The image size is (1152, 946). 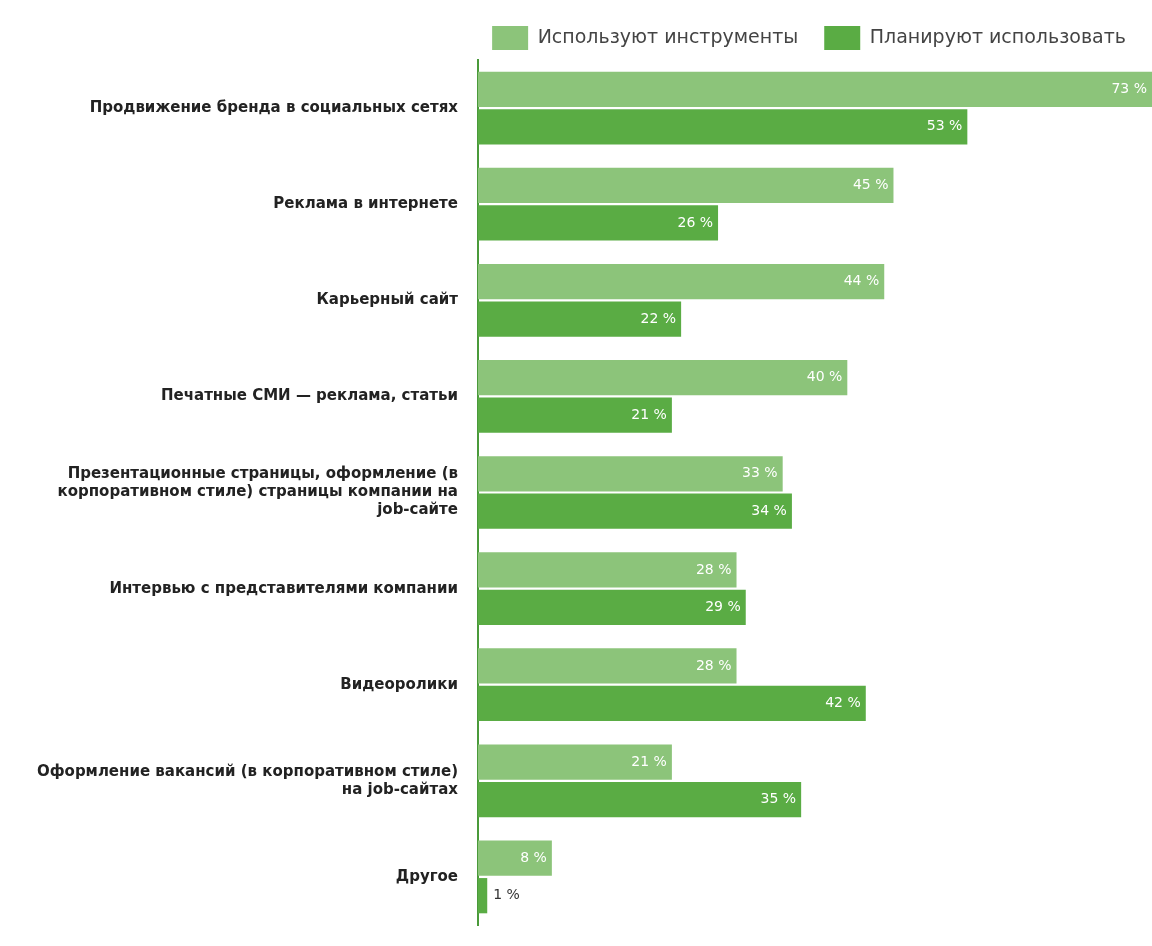 What do you see at coordinates (668, 35) in the screenshot?
I see `legend-label: Используют инструменты` at bounding box center [668, 35].